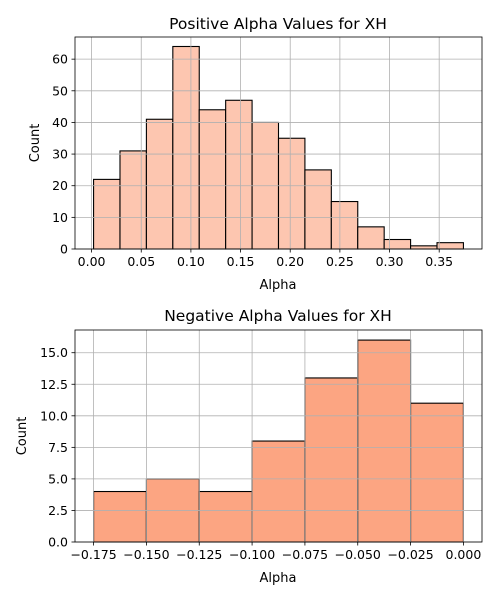 This screenshot has height=600, width=500. Describe the element at coordinates (358, 554) in the screenshot. I see `x-tick-label: −0.050` at that location.